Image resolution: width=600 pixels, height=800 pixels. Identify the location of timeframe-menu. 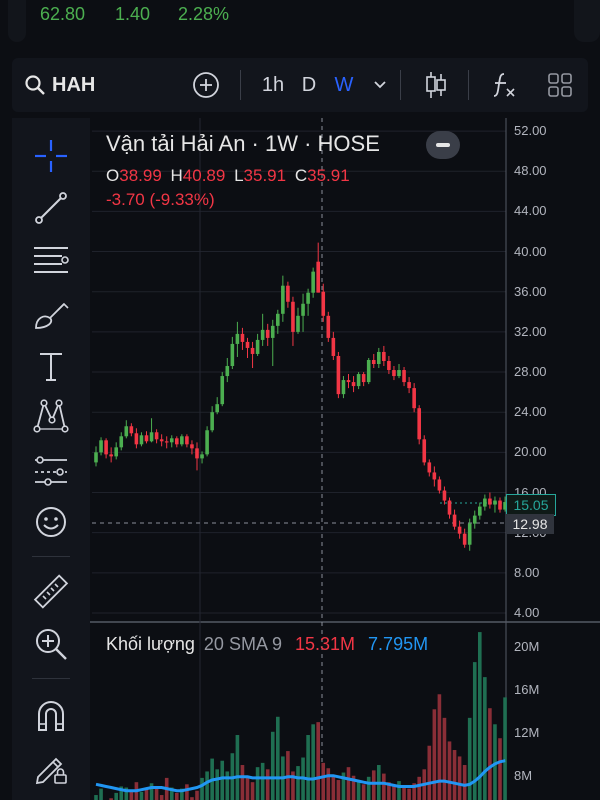
(380, 85).